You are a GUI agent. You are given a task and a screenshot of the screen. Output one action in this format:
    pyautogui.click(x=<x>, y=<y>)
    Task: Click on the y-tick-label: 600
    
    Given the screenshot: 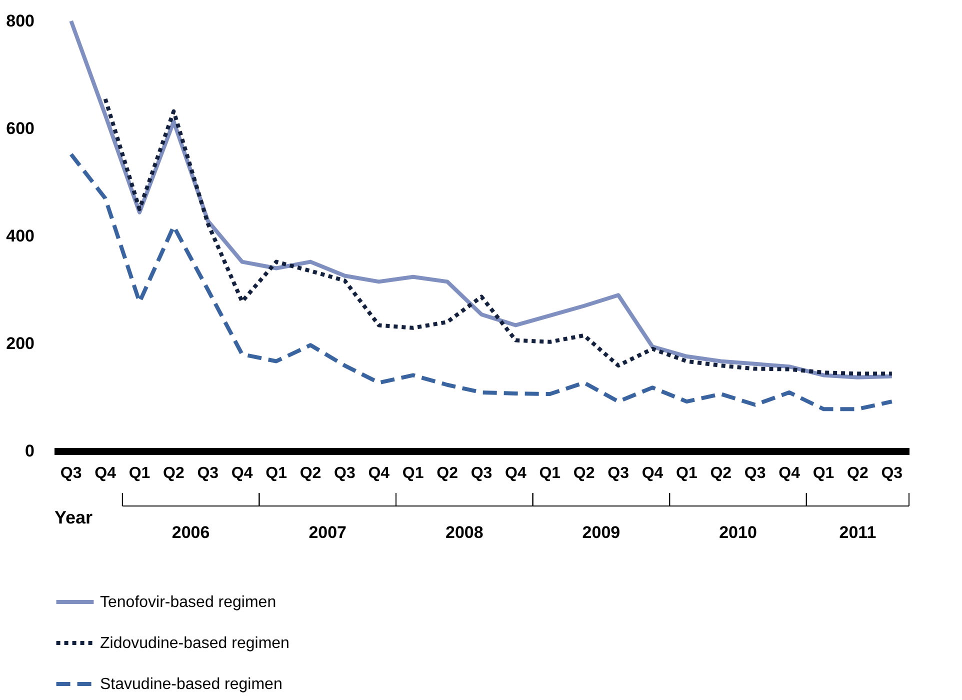 What is the action you would take?
    pyautogui.click(x=20, y=128)
    